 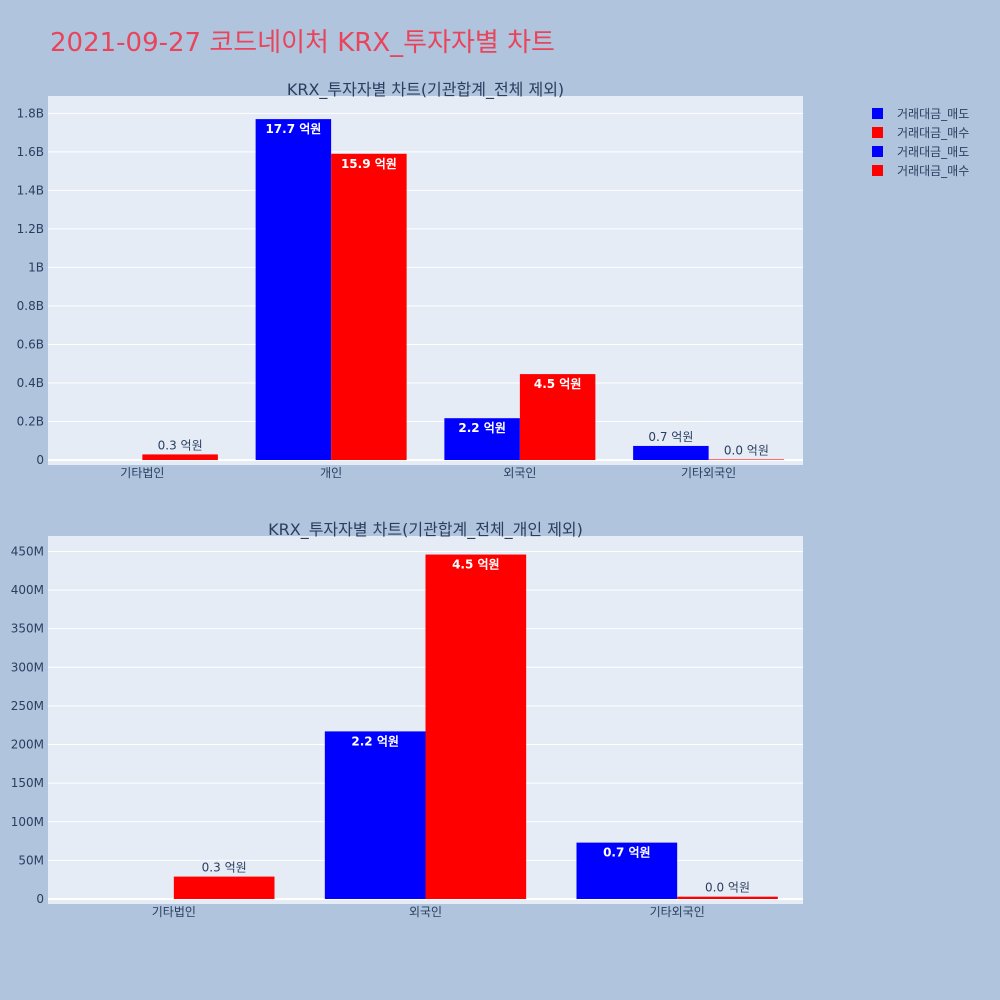 I want to click on y-tick-label: 0.6B, so click(x=30, y=344).